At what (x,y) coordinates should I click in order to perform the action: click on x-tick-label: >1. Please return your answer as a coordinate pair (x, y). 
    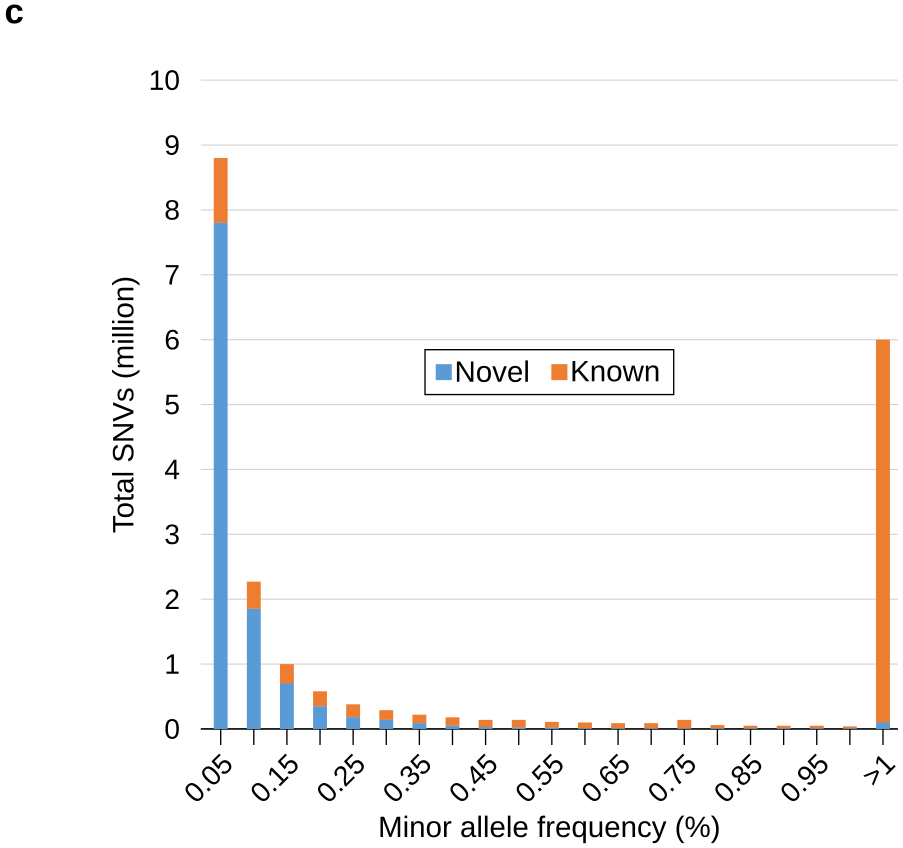
    Looking at the image, I should click on (879, 771).